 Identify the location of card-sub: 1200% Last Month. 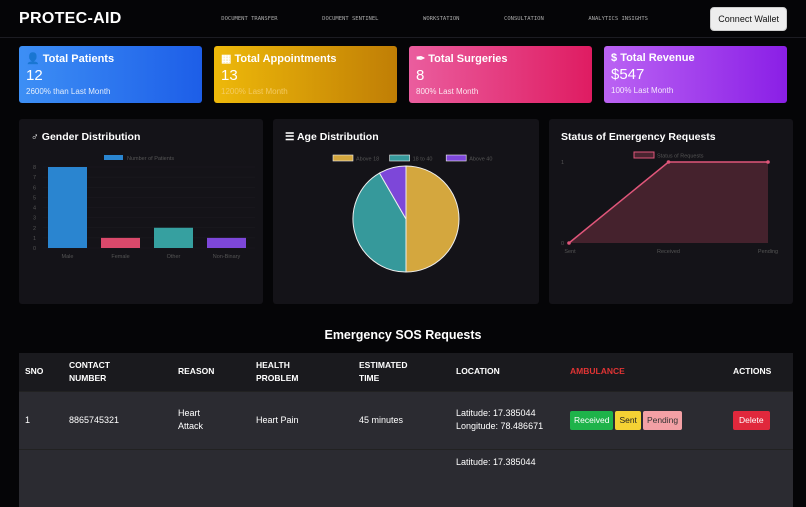
(254, 91).